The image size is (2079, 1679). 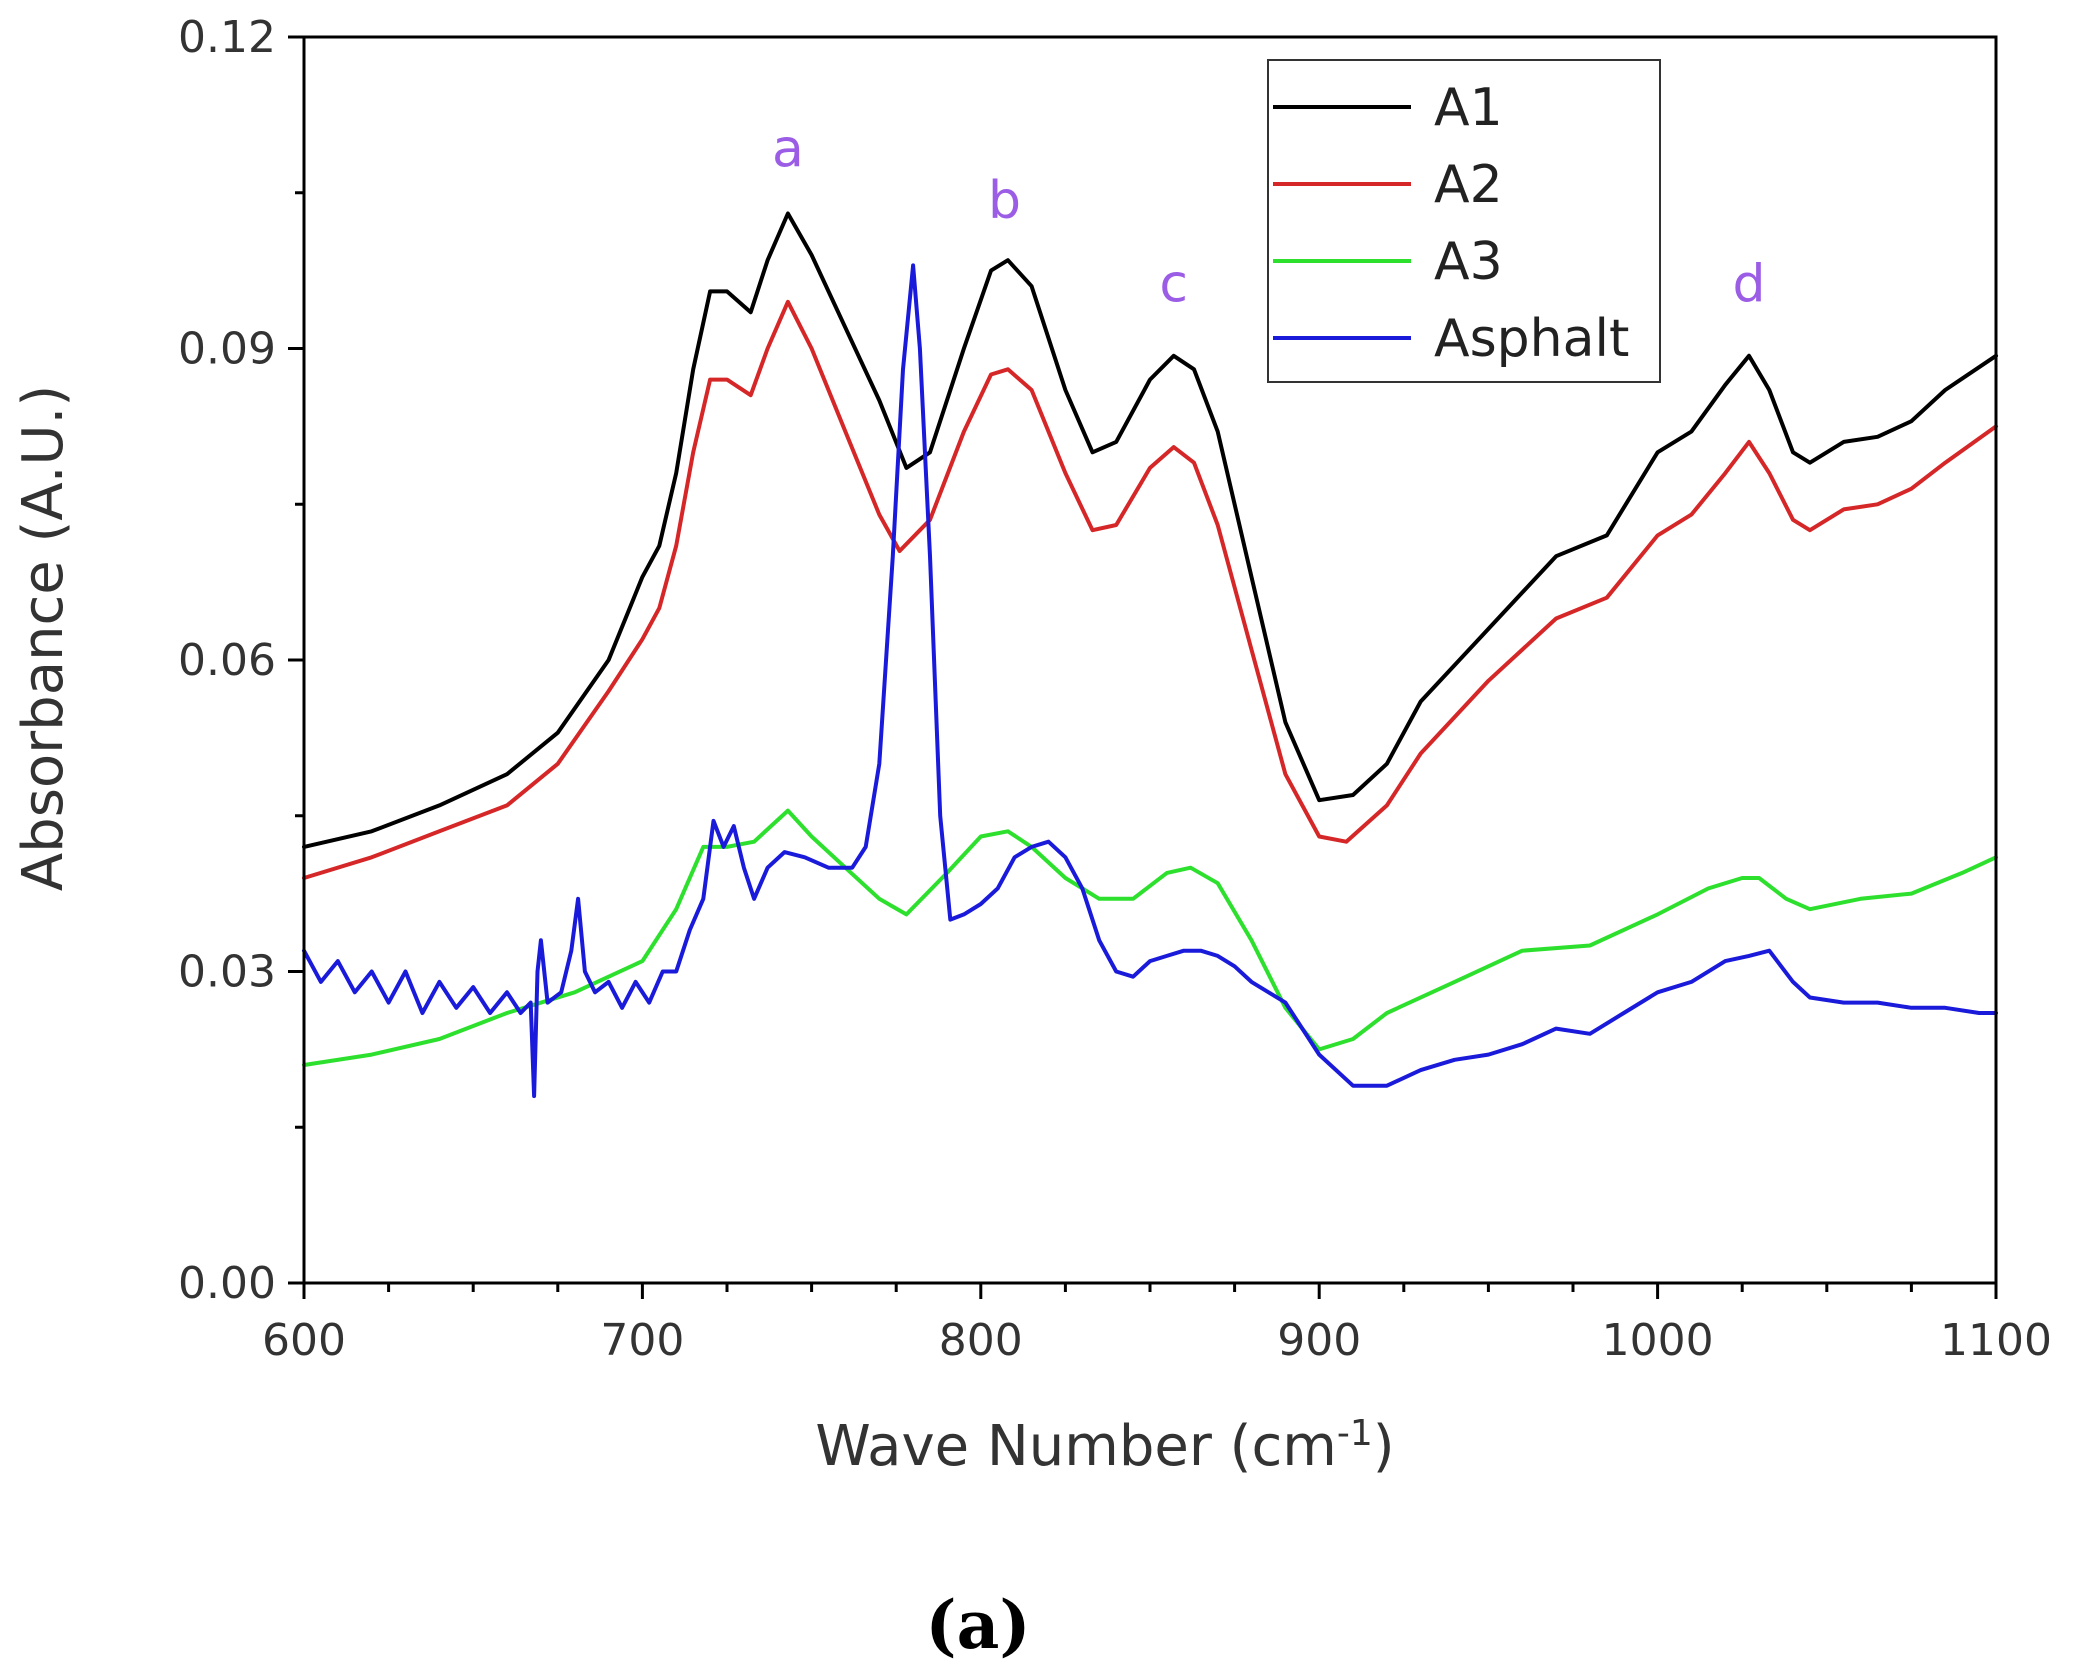 I want to click on peak-label-c: c, so click(x=1173, y=284).